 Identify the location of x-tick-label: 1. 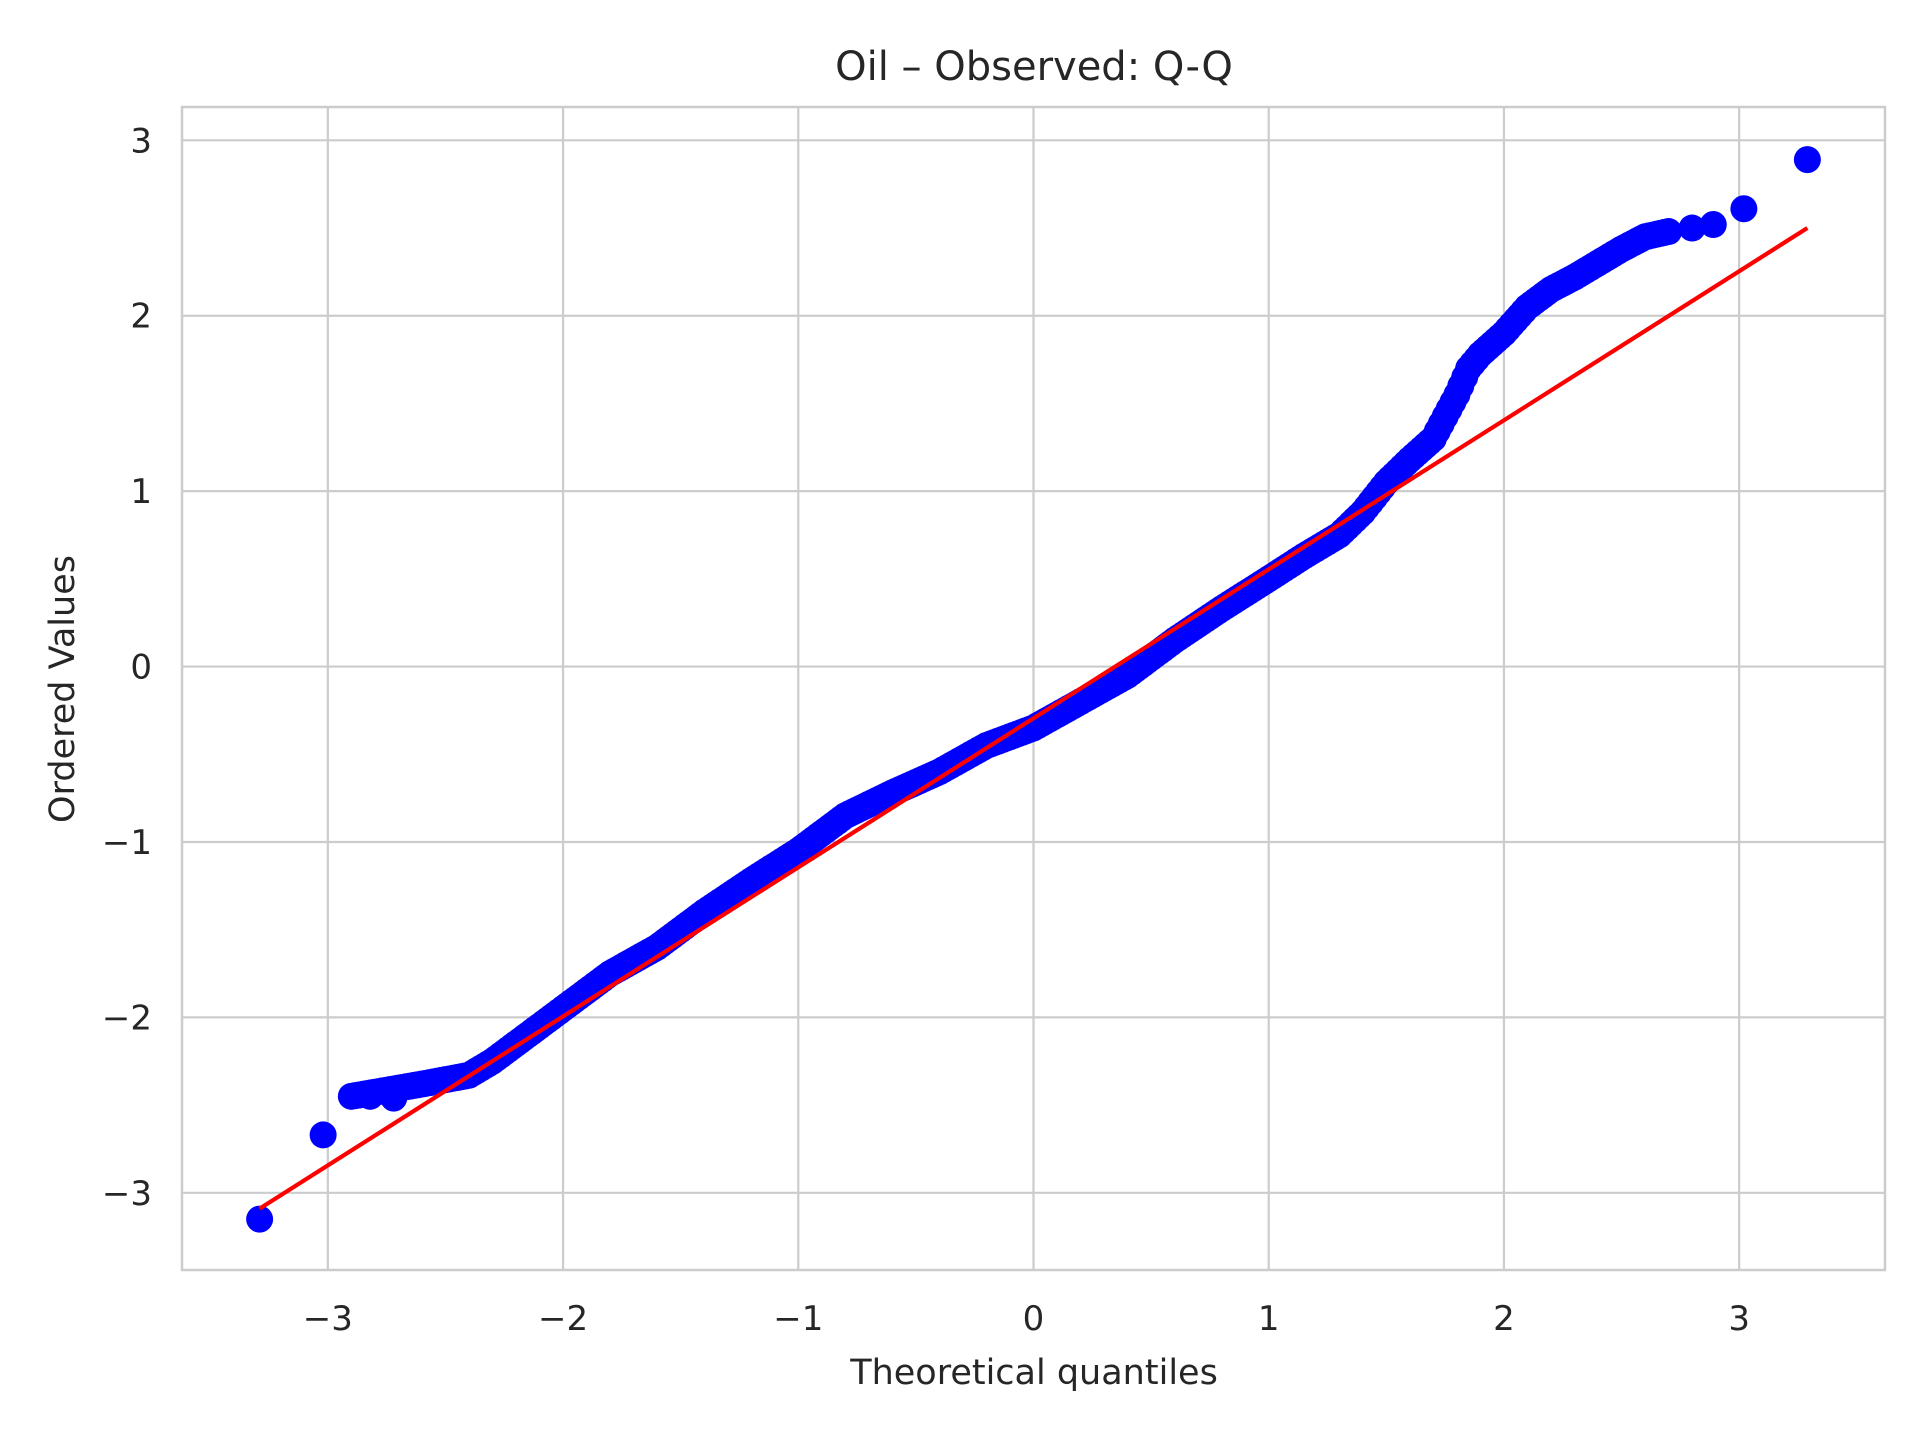
(1269, 1319).